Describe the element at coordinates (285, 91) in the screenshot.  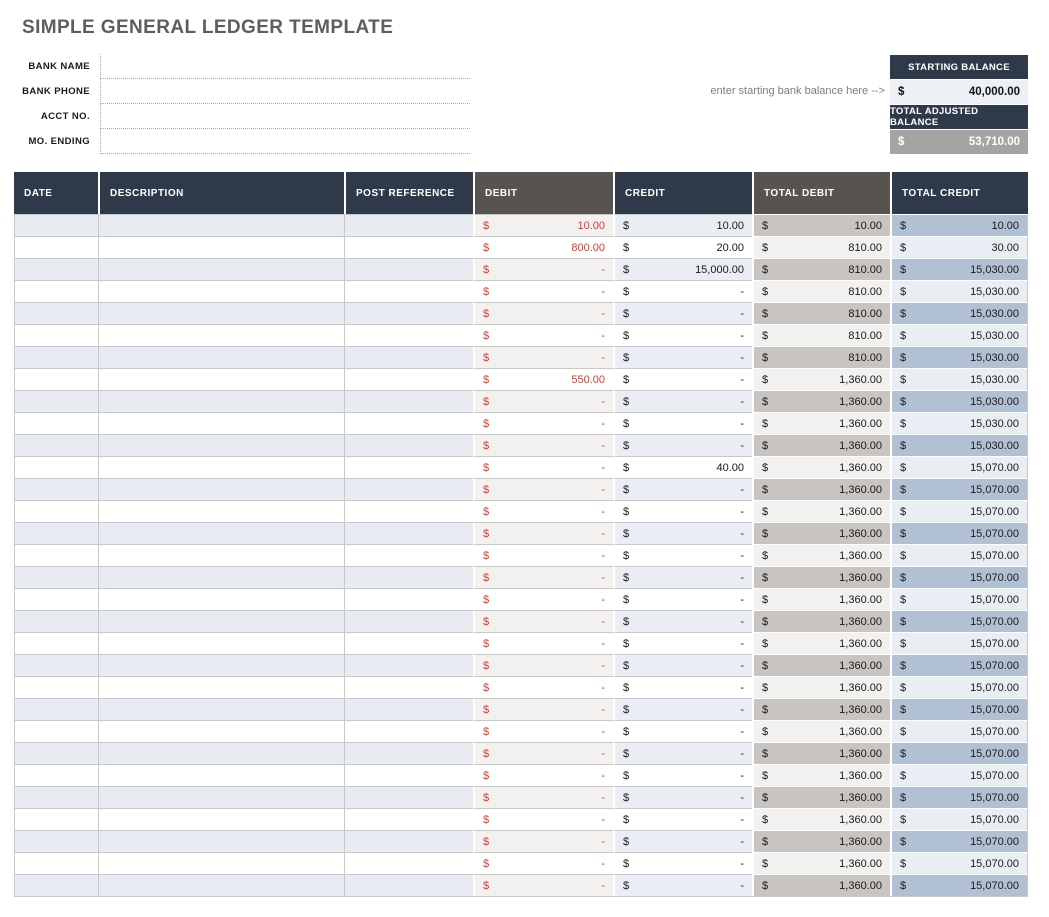
I see `bank-phone-field` at that location.